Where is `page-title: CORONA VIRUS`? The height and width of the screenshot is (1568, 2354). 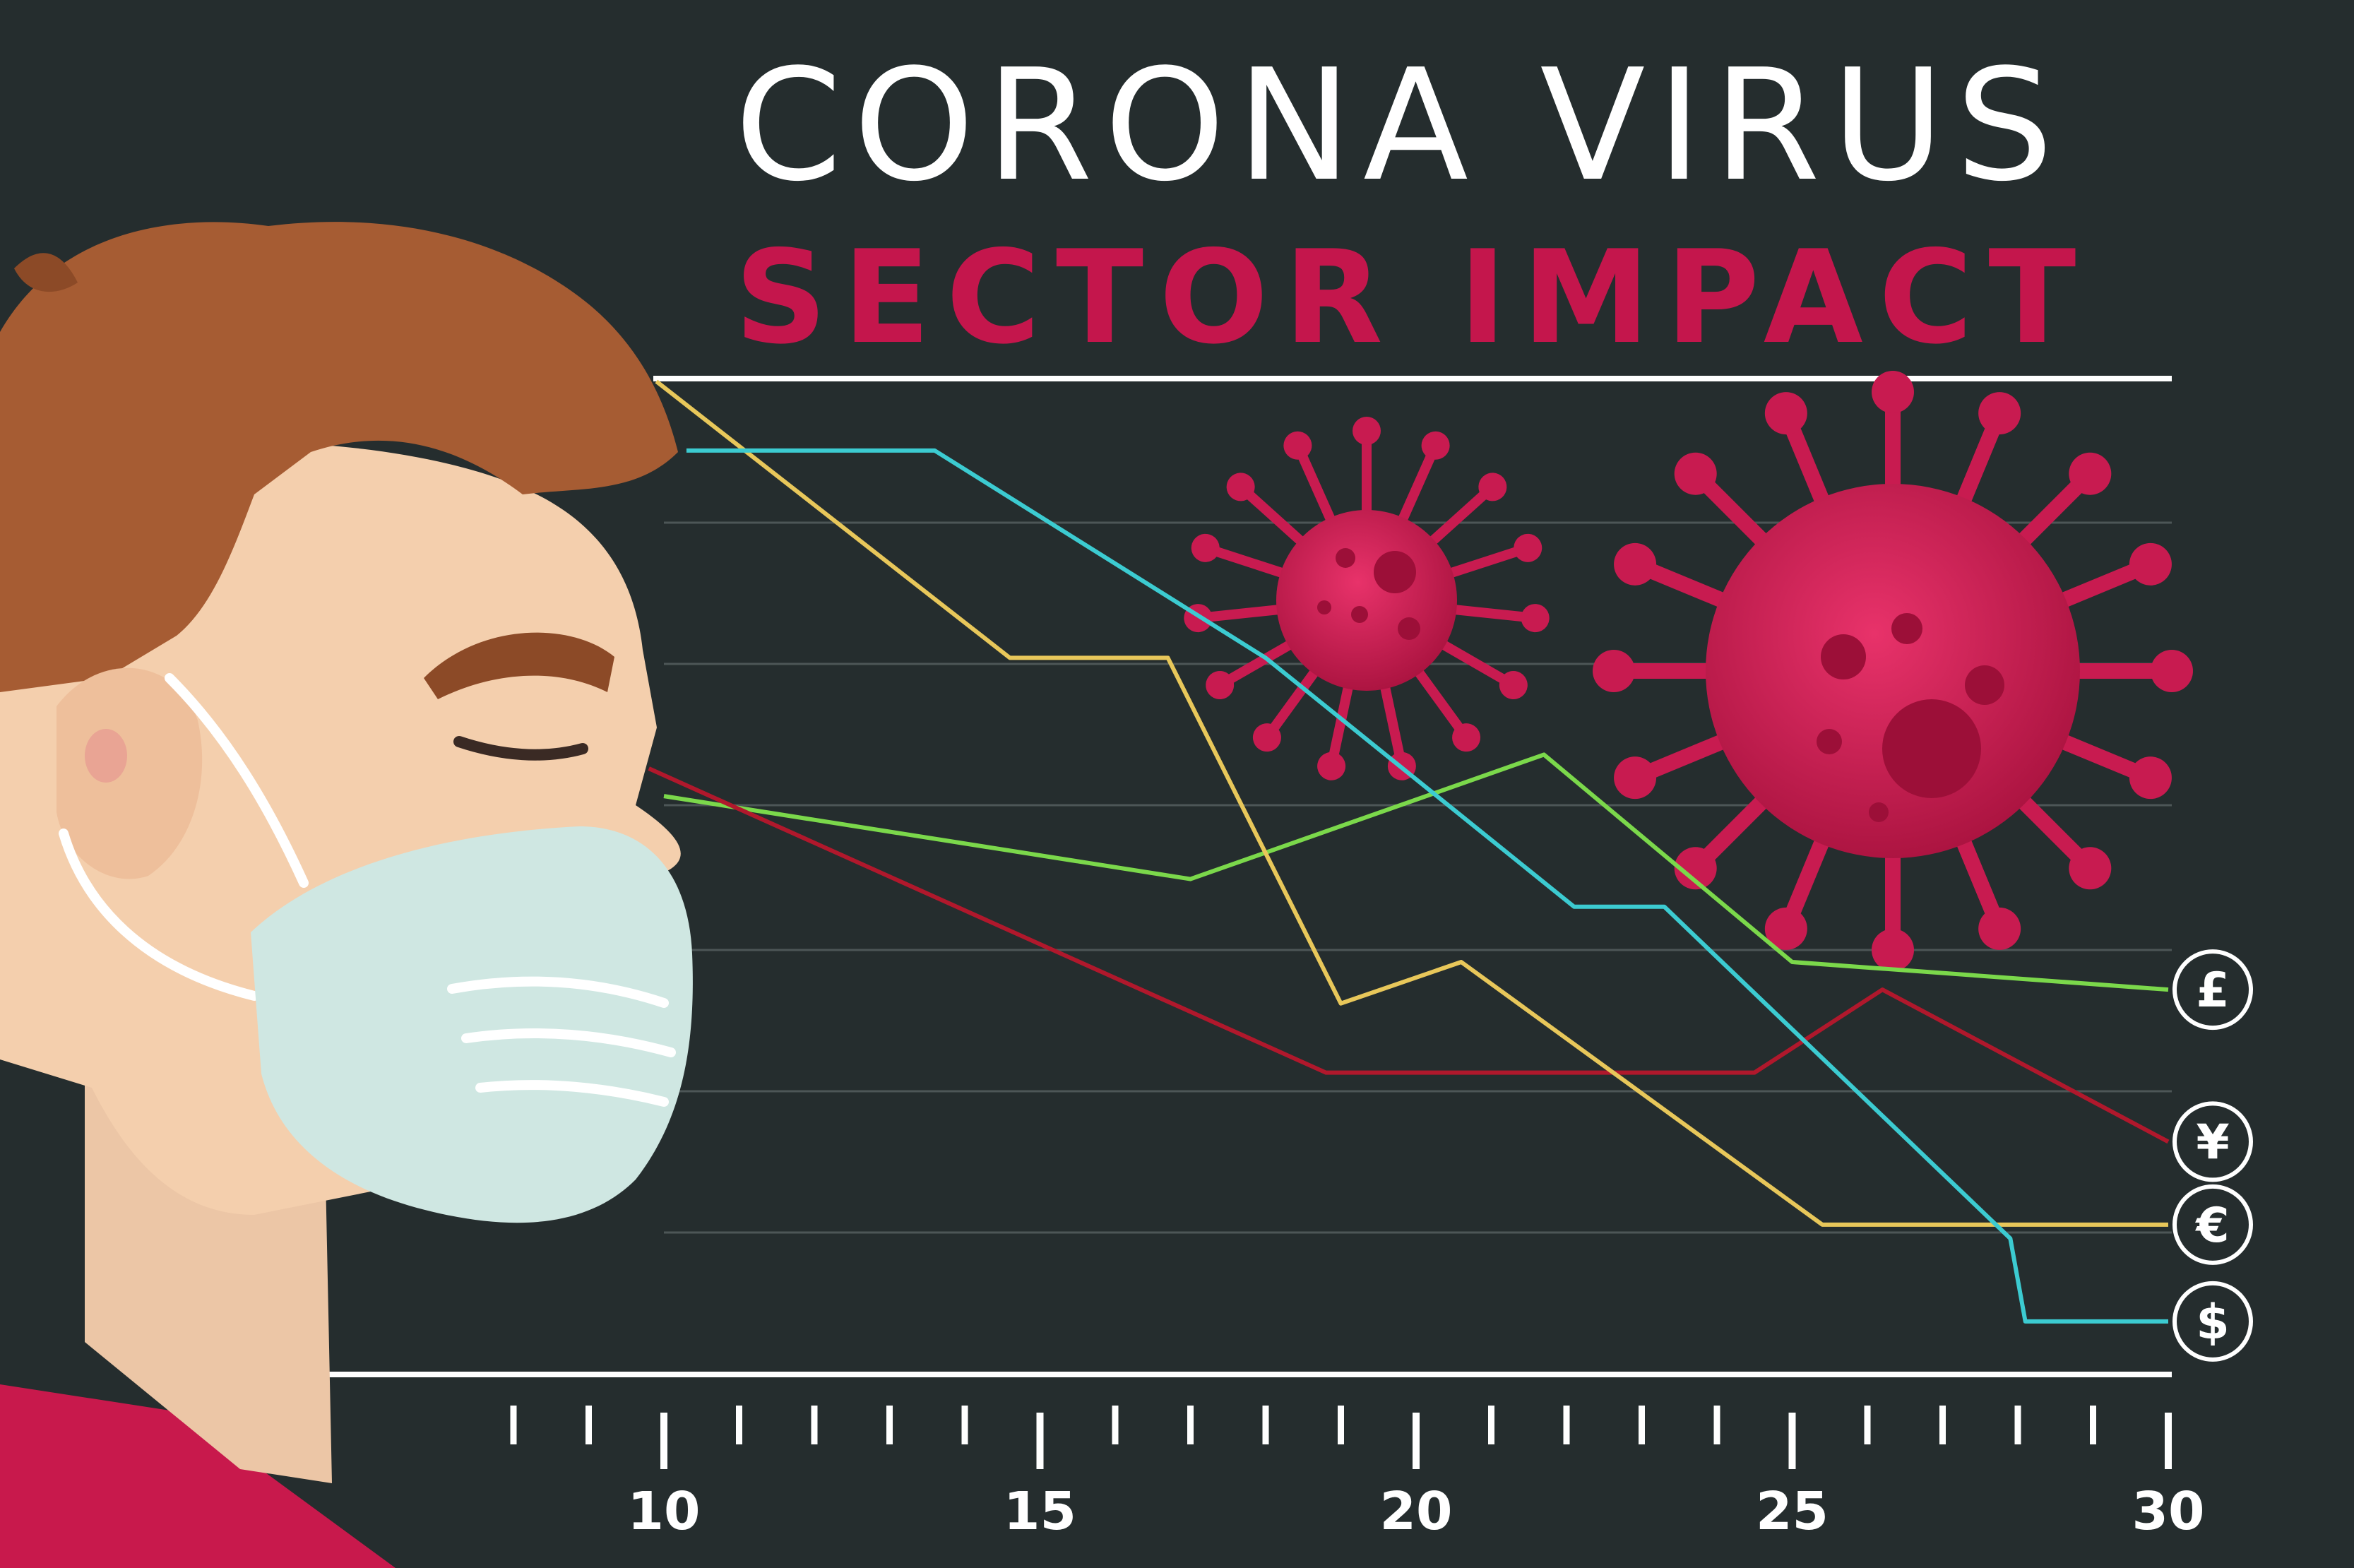 page-title: CORONA VIRUS is located at coordinates (1400, 126).